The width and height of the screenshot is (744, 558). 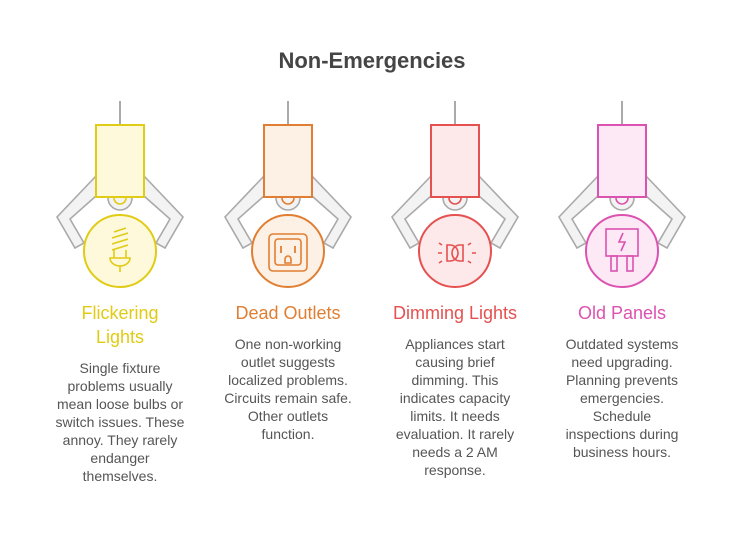 What do you see at coordinates (372, 60) in the screenshot?
I see `page-title: Non-Emergencies` at bounding box center [372, 60].